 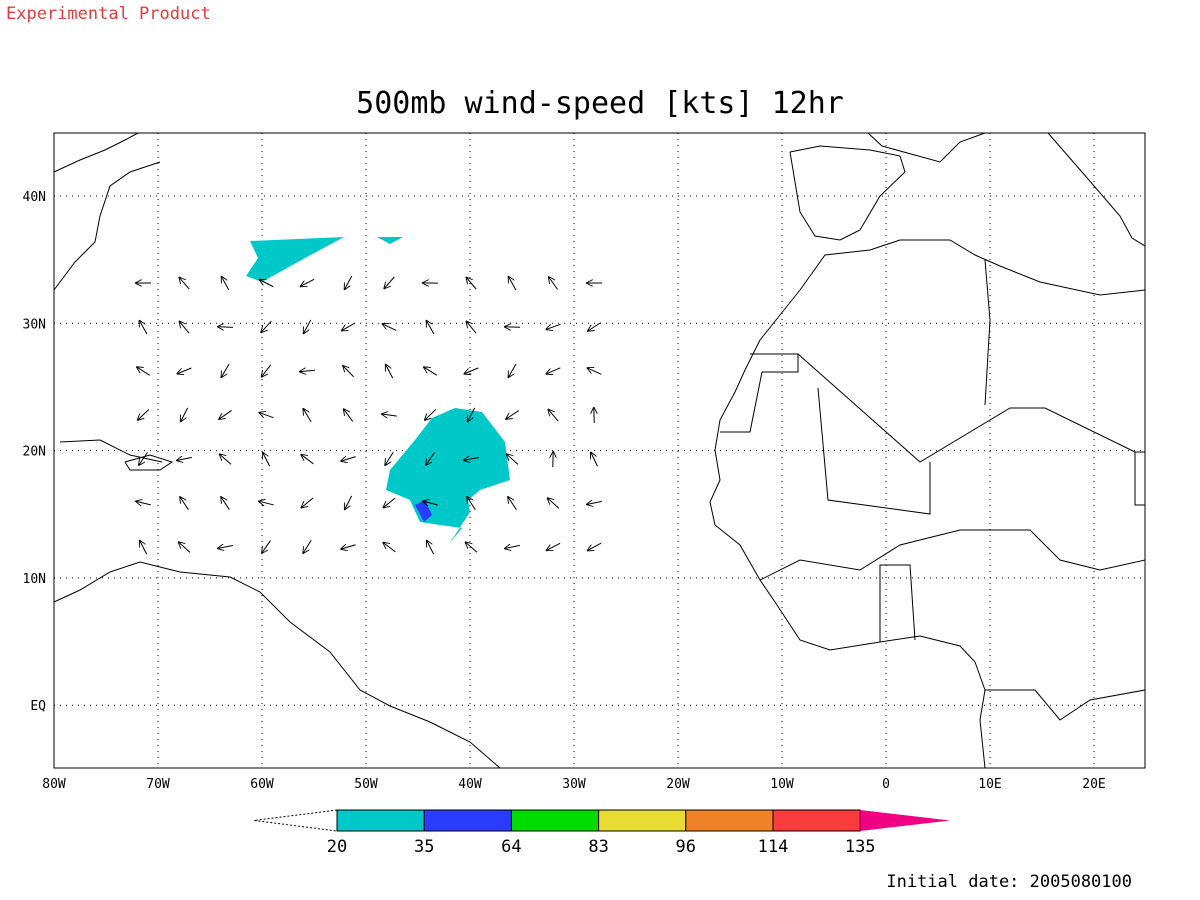 I want to click on colorbar-label: 20, so click(x=337, y=847).